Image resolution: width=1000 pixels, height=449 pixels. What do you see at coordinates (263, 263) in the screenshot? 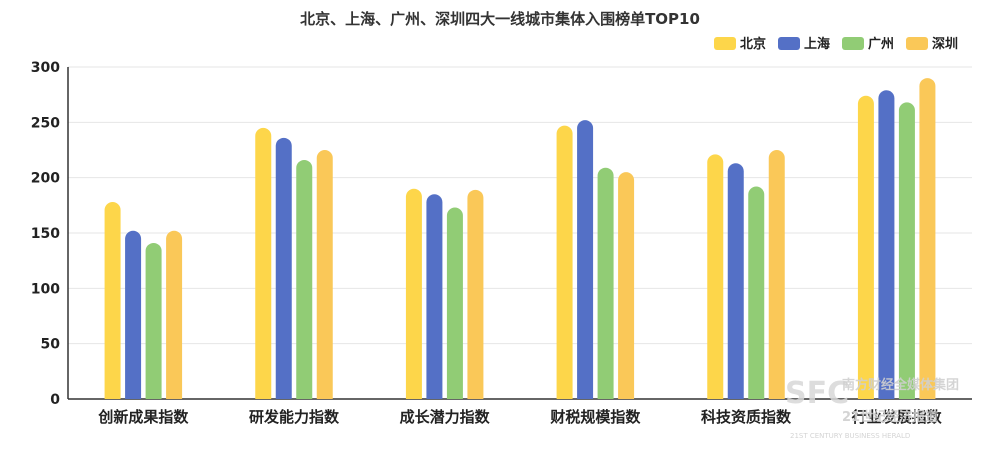
I see `bar-北京-2` at bounding box center [263, 263].